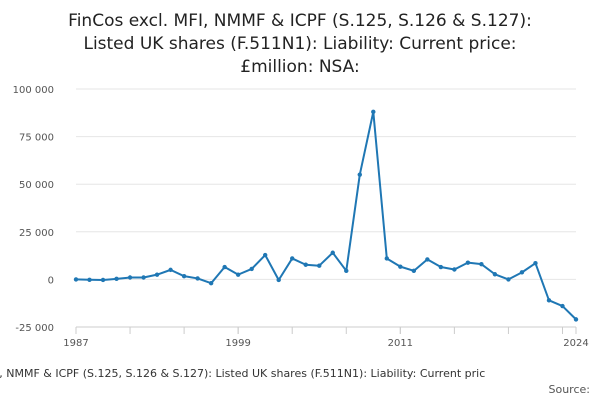 Image resolution: width=600 pixels, height=400 pixels. What do you see at coordinates (299, 67) in the screenshot?
I see `title-line-3: £million: NSA:` at bounding box center [299, 67].